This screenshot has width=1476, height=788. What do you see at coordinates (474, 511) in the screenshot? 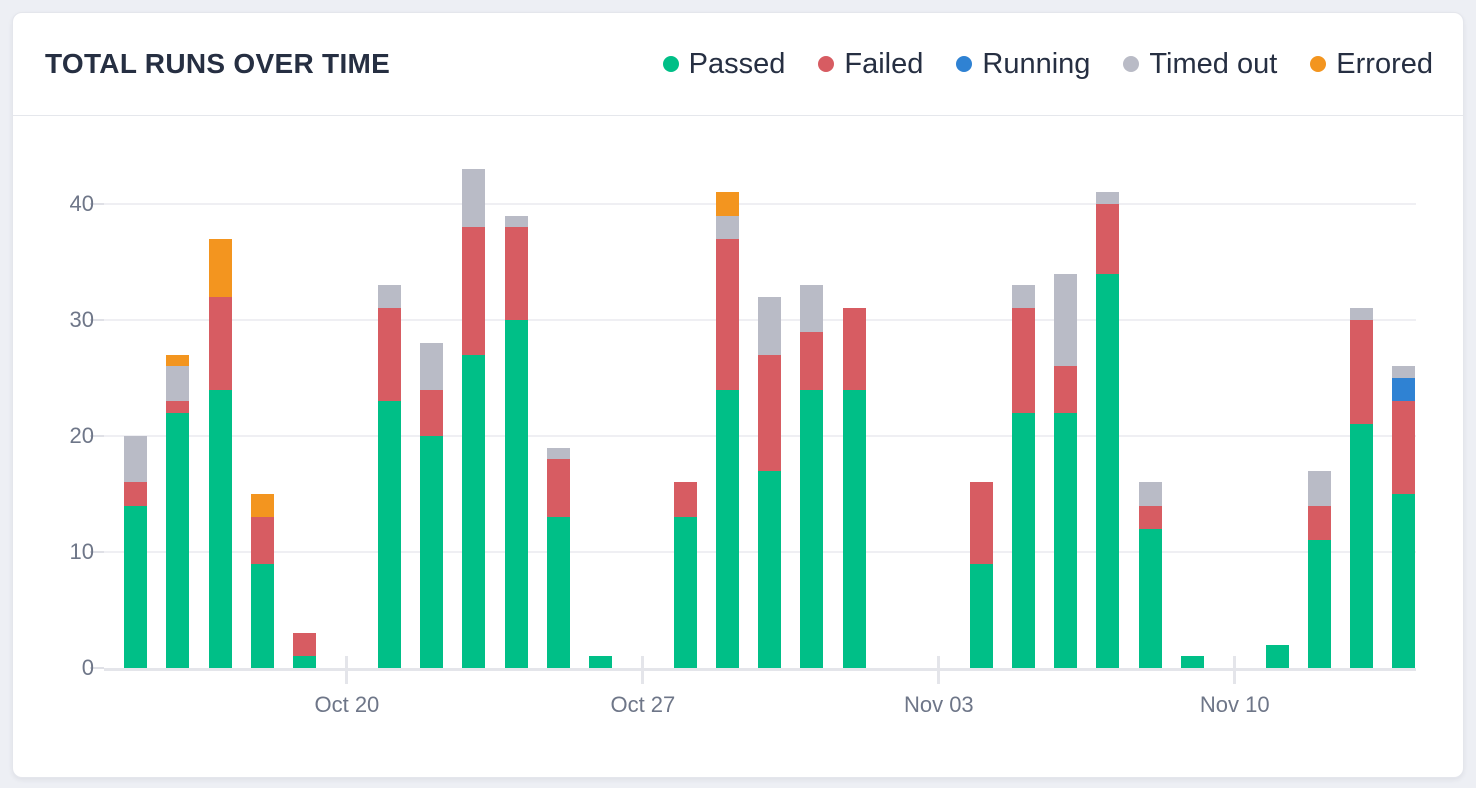
I see `bar-slot-8-segment-passed` at bounding box center [474, 511].